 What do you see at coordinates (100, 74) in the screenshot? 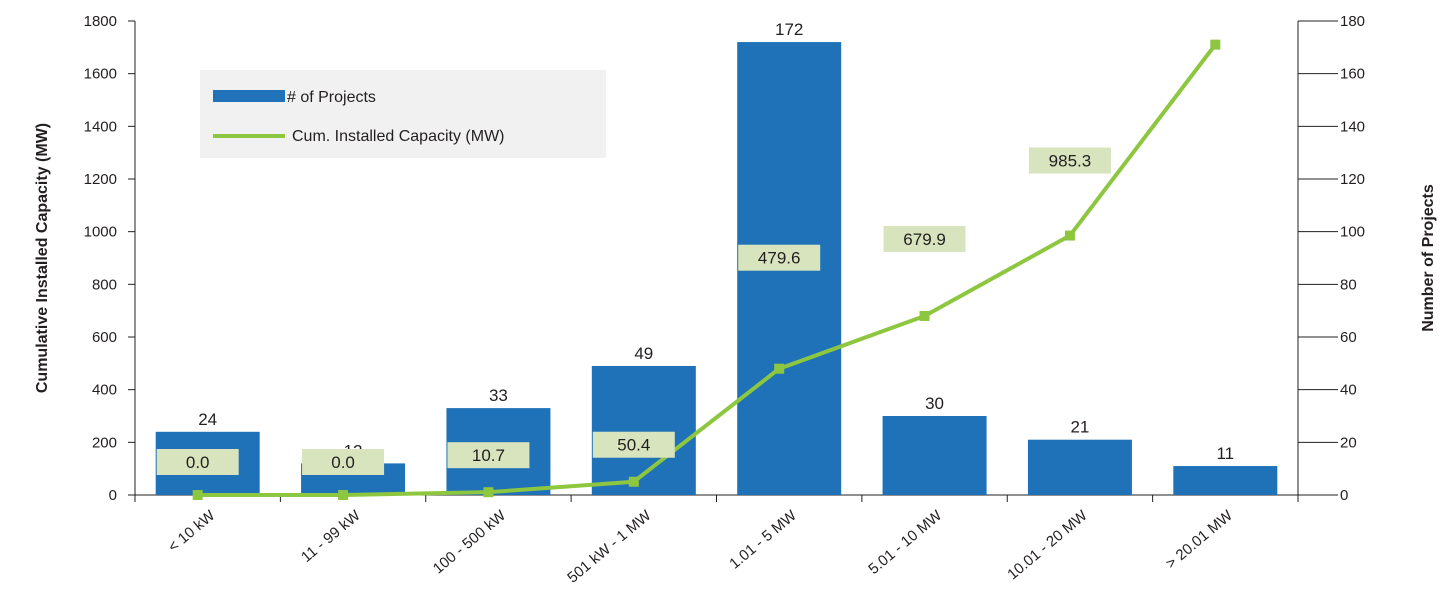
I see `left-tick-label: 1600` at bounding box center [100, 74].